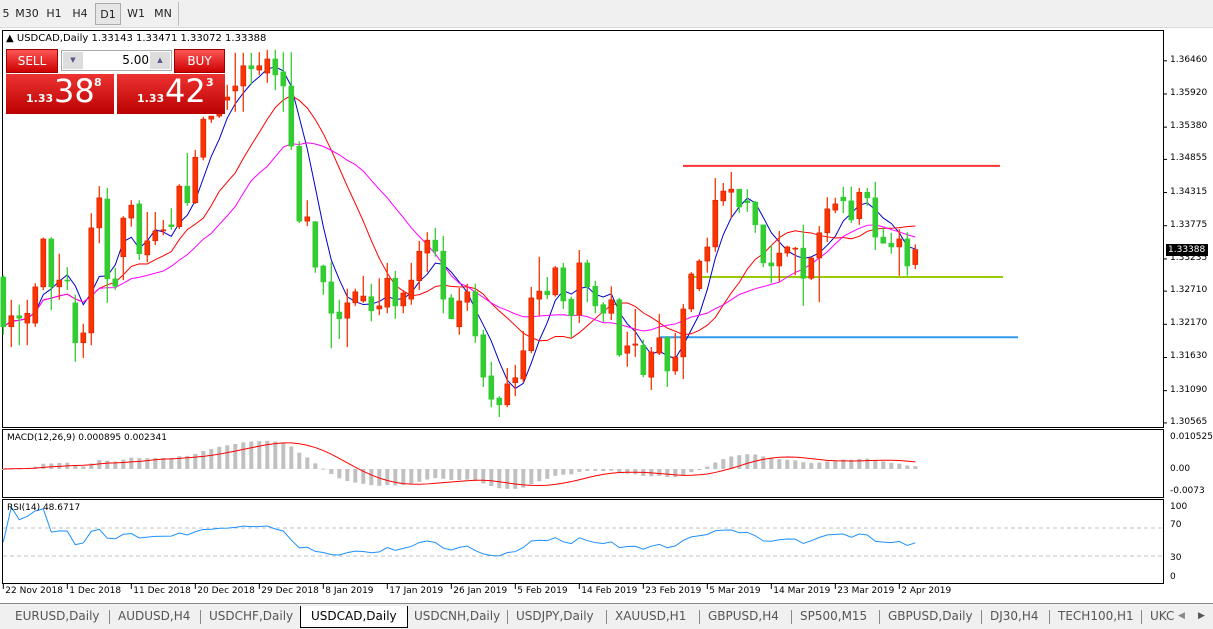 This screenshot has width=1213, height=629. What do you see at coordinates (160, 60) in the screenshot?
I see `lot-increase-icon: ▲` at bounding box center [160, 60].